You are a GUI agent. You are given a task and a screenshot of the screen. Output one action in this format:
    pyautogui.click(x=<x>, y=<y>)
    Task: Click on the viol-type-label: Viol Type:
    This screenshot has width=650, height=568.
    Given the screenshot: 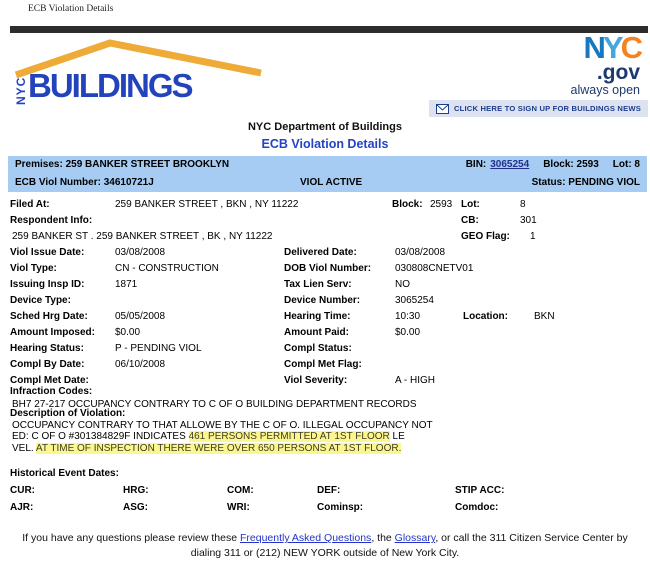 What is the action you would take?
    pyautogui.click(x=33, y=268)
    